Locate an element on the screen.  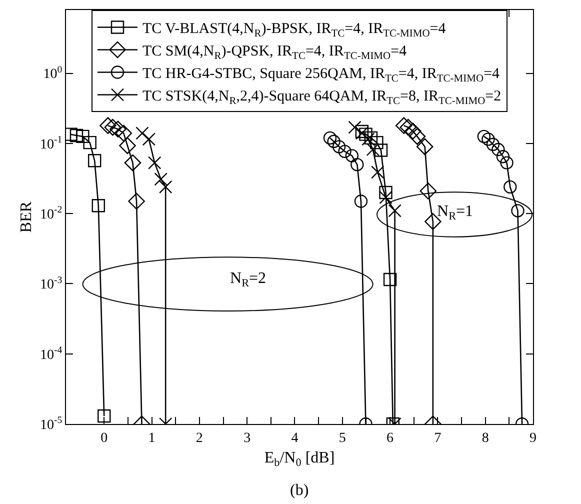
x-tick-label: 6 is located at coordinates (390, 438).